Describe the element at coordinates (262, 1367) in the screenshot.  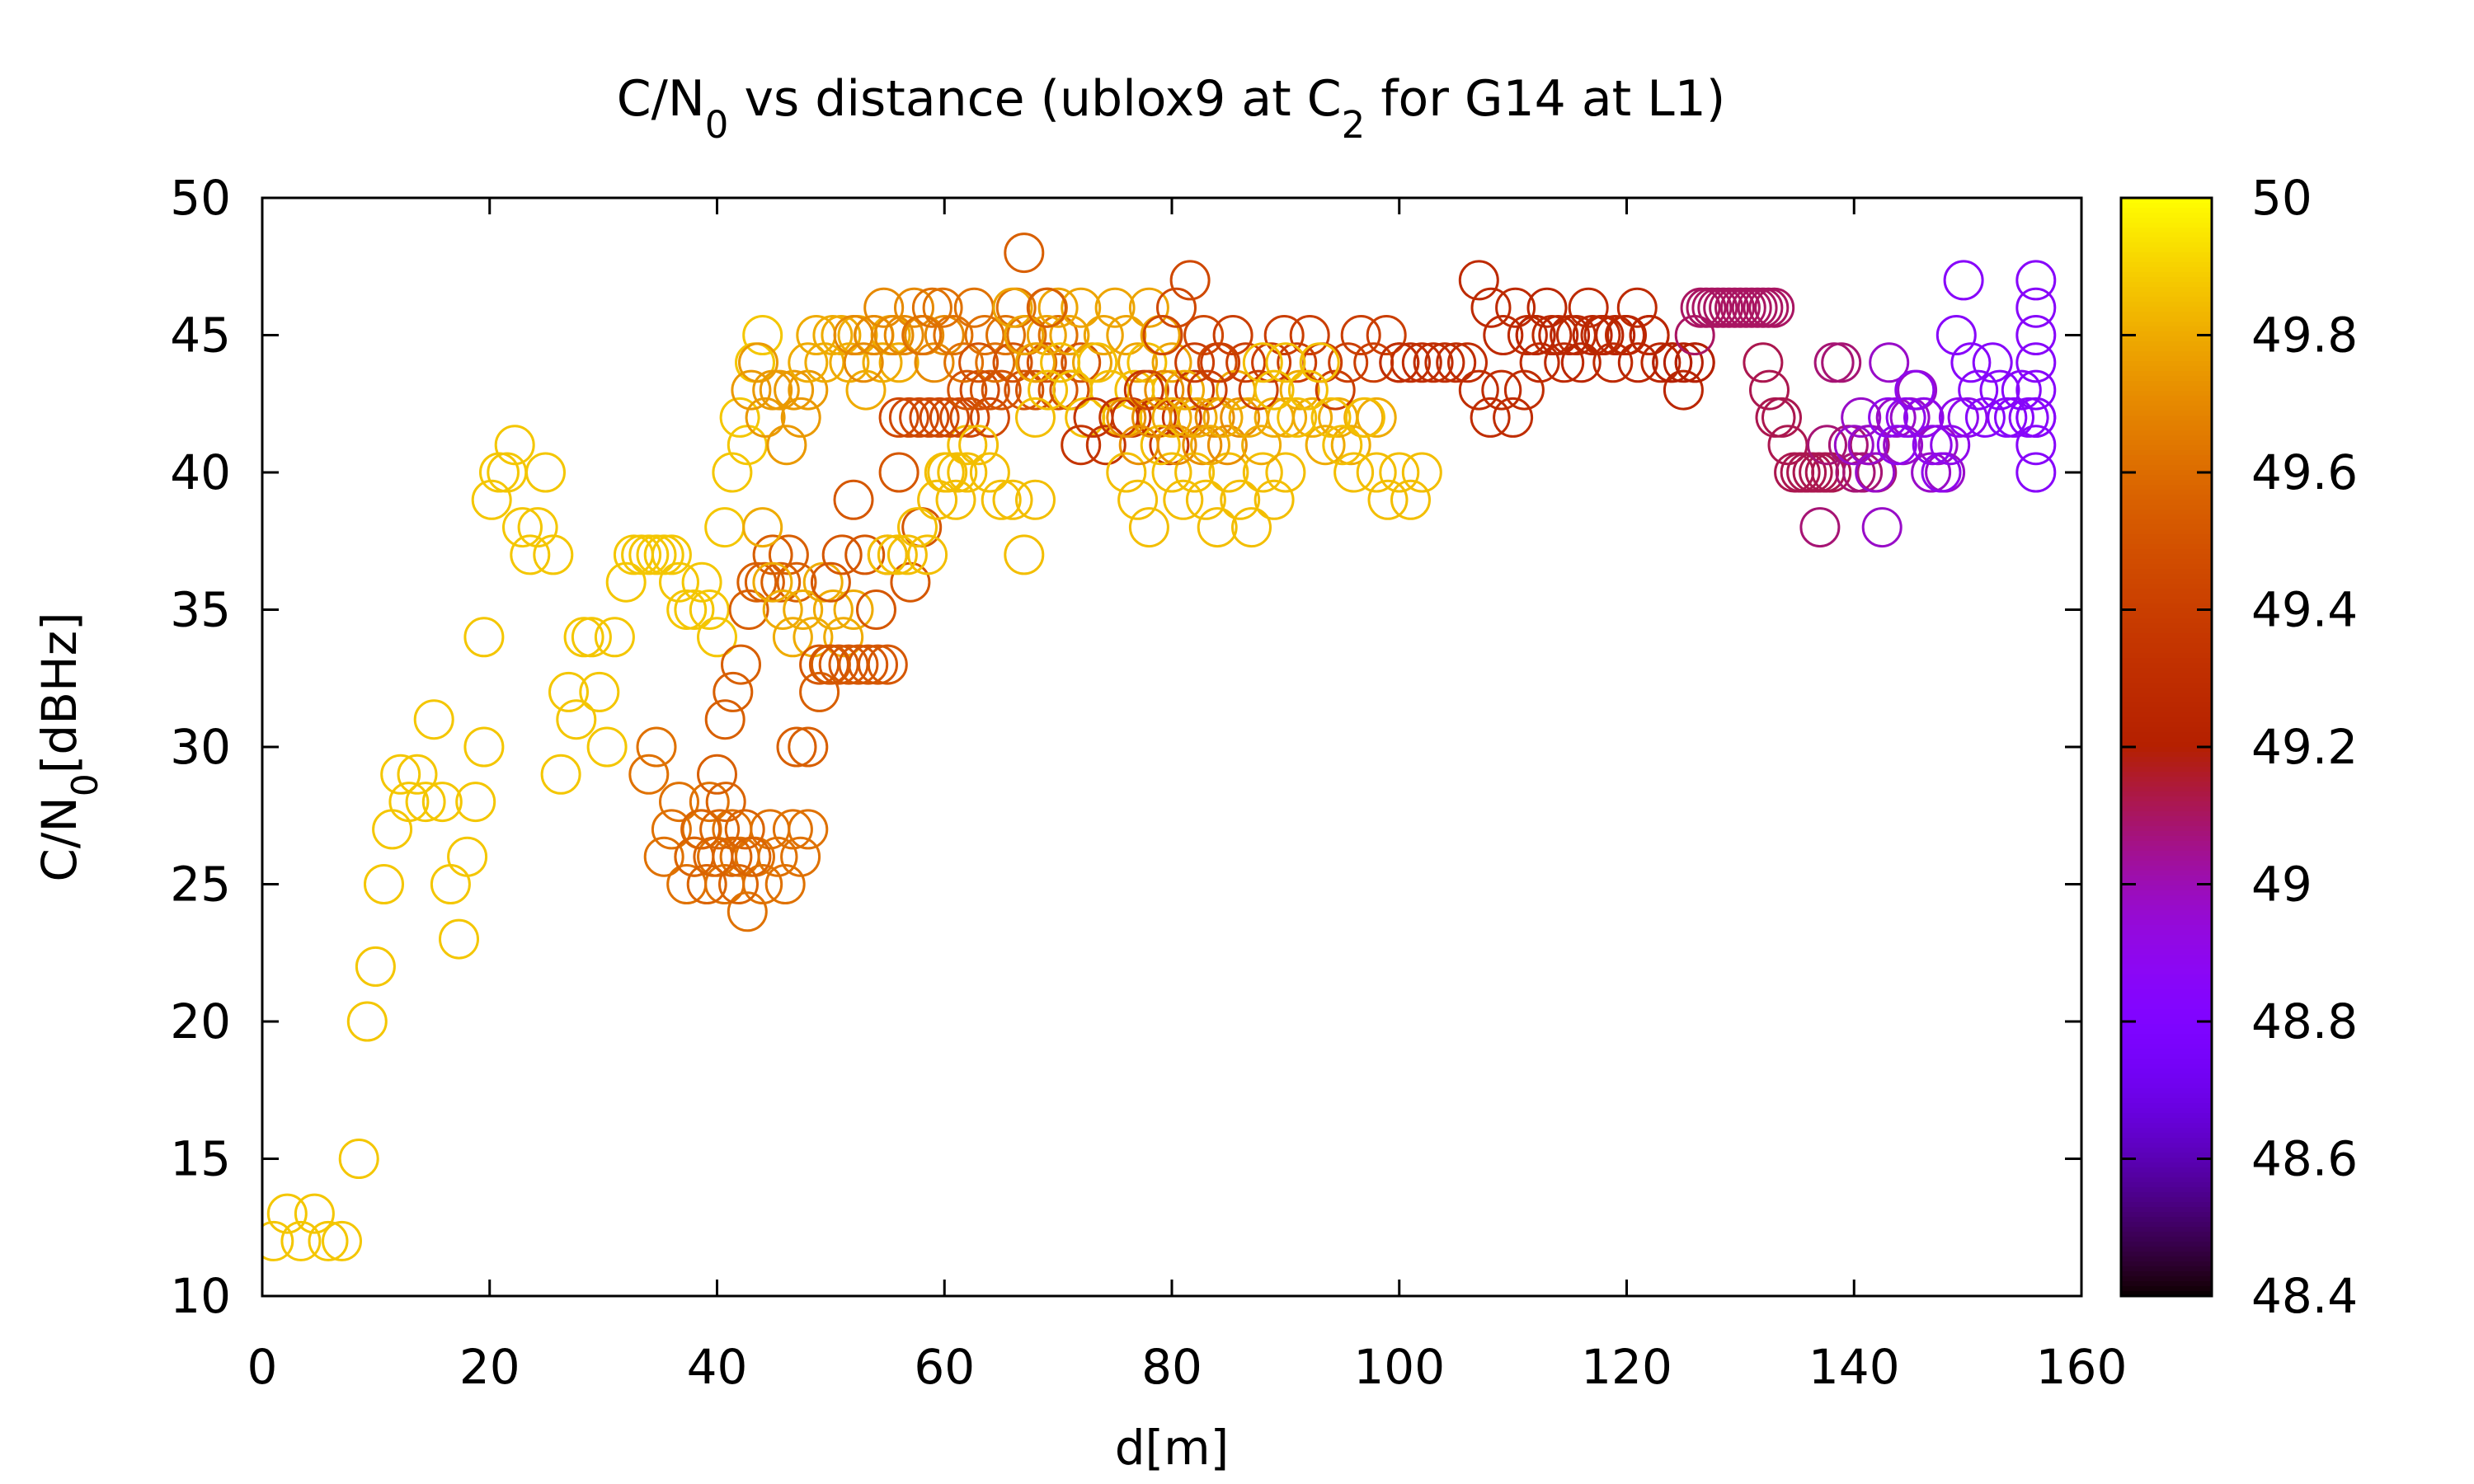
I see `x-tick-label: 0` at that location.